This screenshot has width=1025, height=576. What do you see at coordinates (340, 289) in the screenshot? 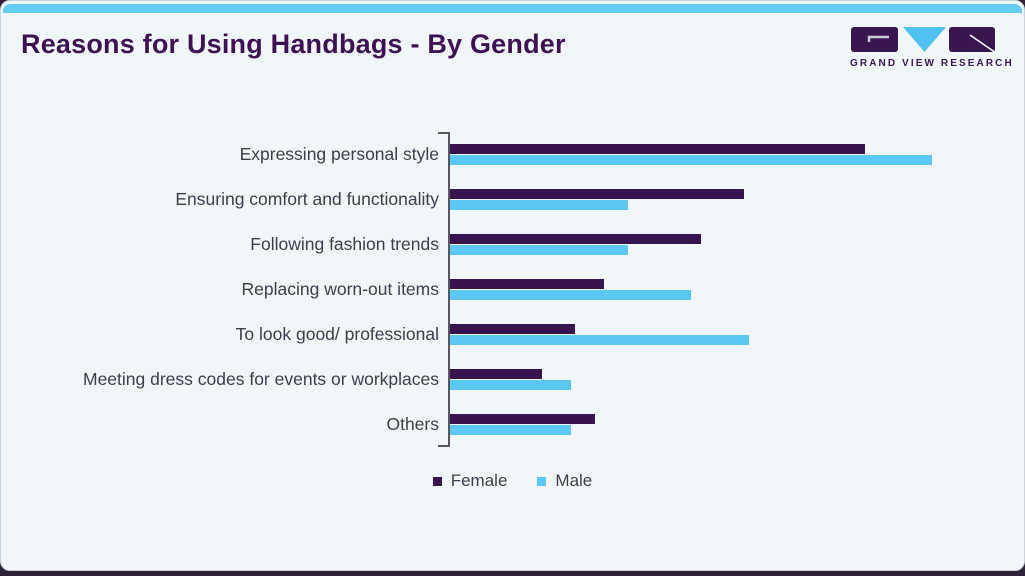
I see `category-label: Replacing worn-out items` at bounding box center [340, 289].